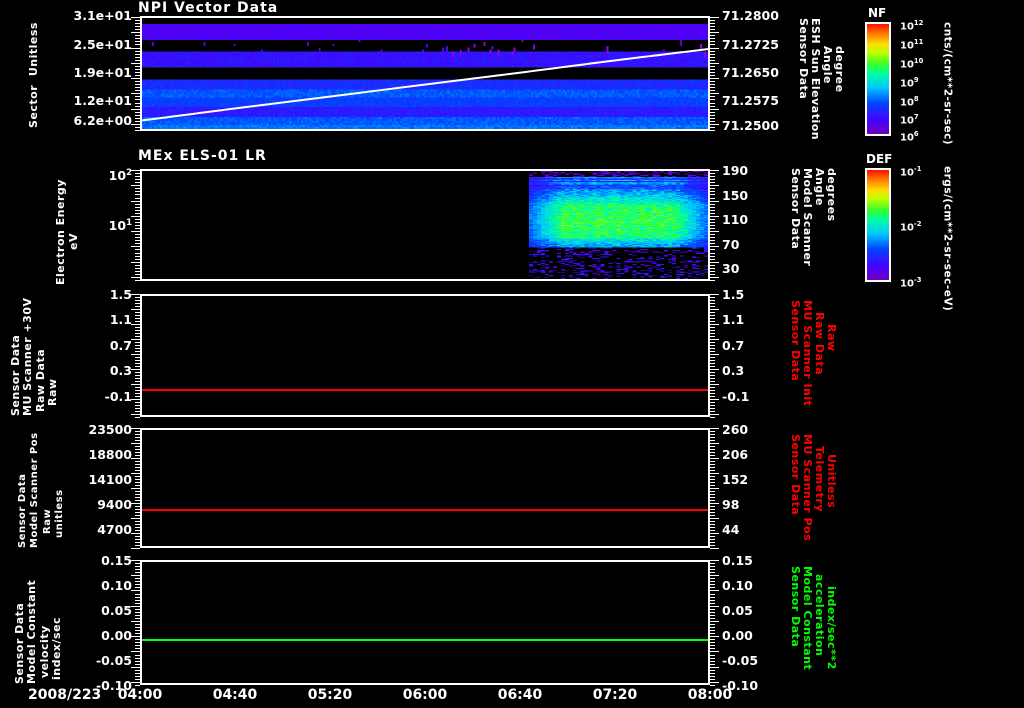  I want to click on panel-3-left-tick-4: -0.1, so click(118, 396).